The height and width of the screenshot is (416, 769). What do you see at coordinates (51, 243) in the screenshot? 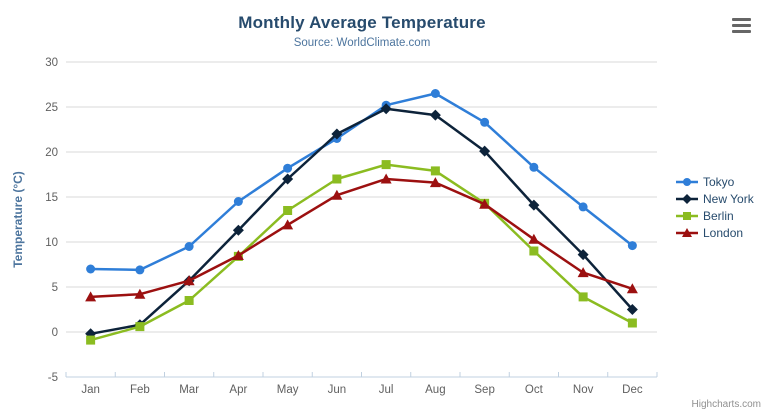
I see `y-axis-label: 10` at bounding box center [51, 243].